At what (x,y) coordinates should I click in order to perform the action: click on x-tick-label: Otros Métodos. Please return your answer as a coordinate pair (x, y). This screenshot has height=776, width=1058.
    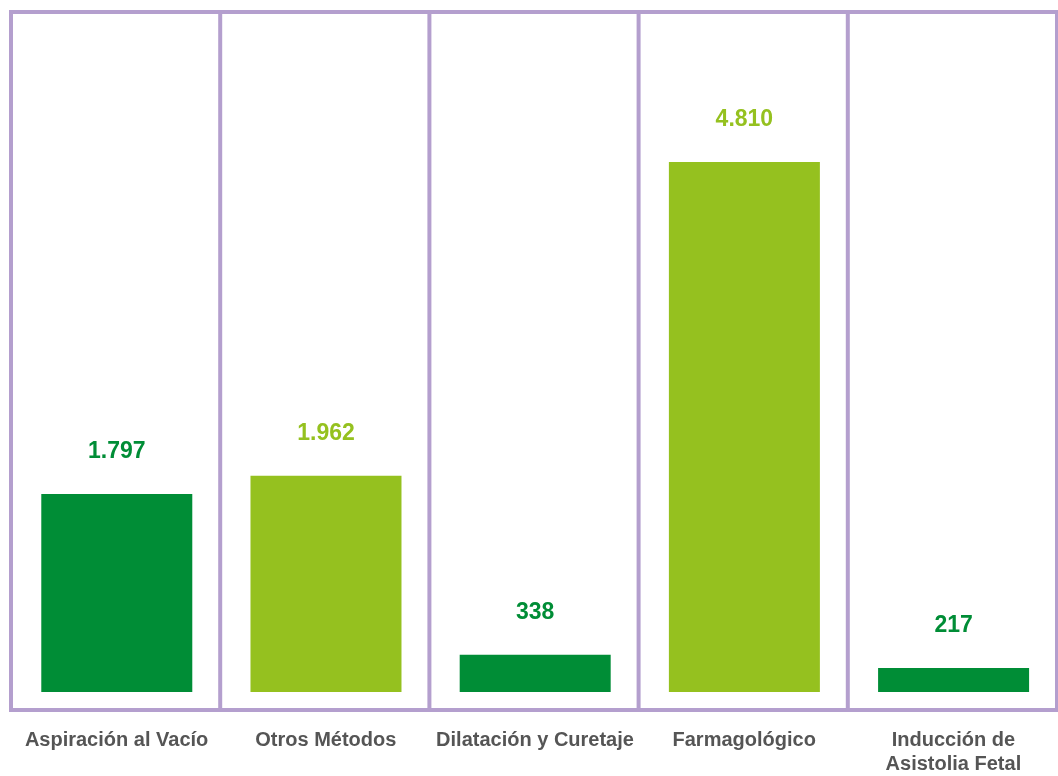
    Looking at the image, I should click on (326, 739).